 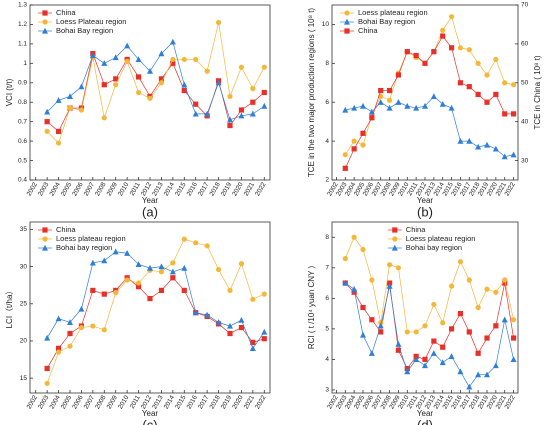 What do you see at coordinates (150, 413) in the screenshot?
I see `x-axis-label: Year` at bounding box center [150, 413].